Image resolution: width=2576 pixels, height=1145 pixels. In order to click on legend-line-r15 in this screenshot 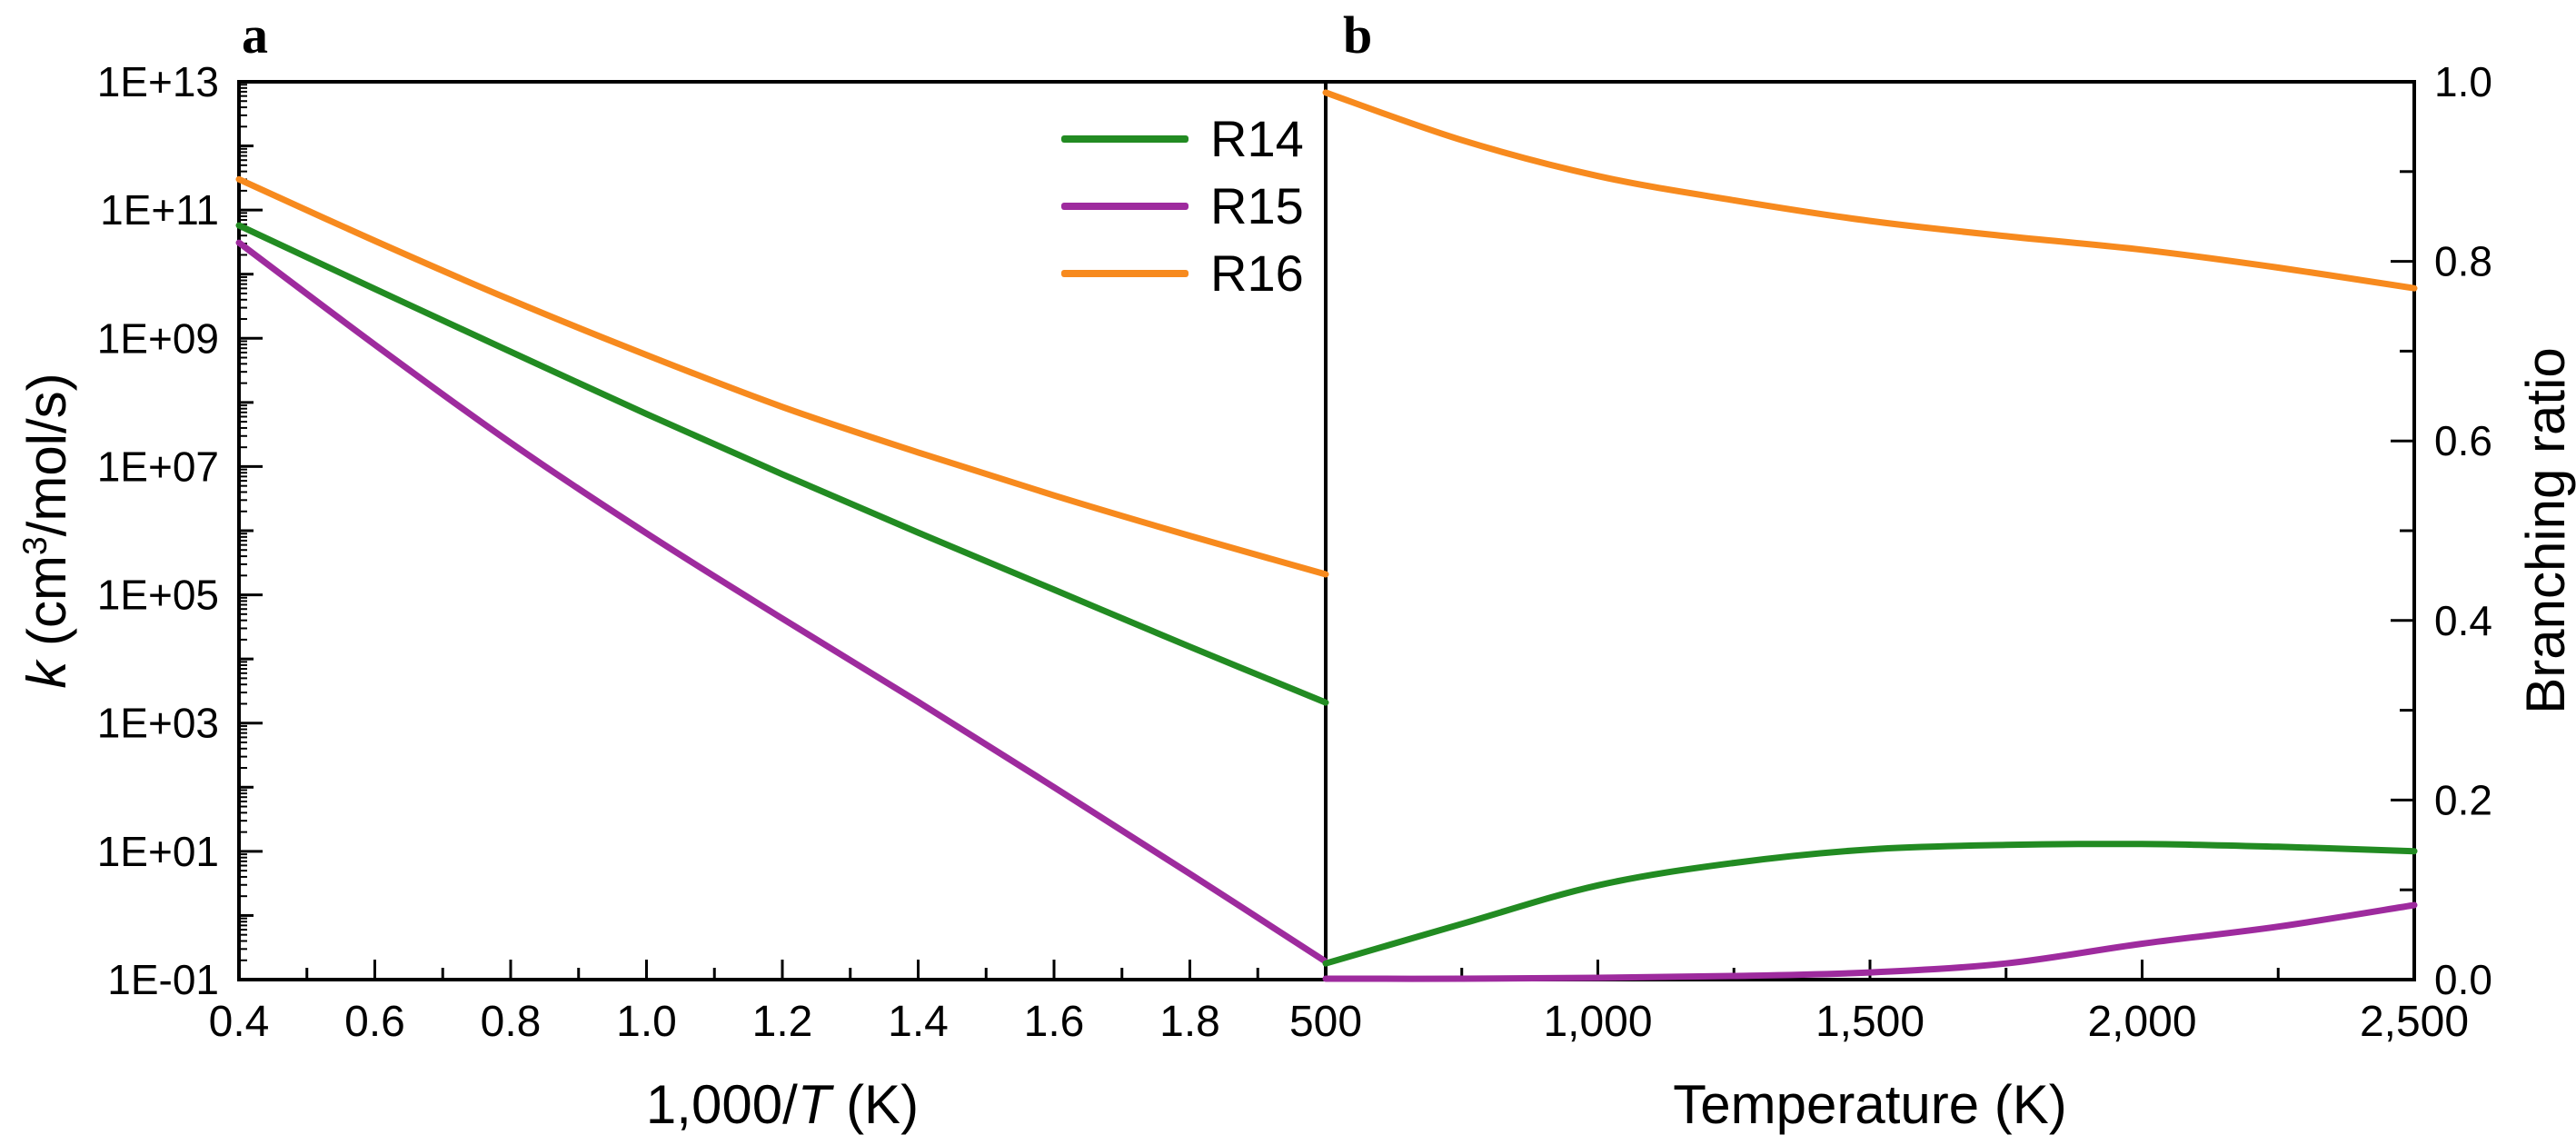, I will do `click(1125, 206)`.